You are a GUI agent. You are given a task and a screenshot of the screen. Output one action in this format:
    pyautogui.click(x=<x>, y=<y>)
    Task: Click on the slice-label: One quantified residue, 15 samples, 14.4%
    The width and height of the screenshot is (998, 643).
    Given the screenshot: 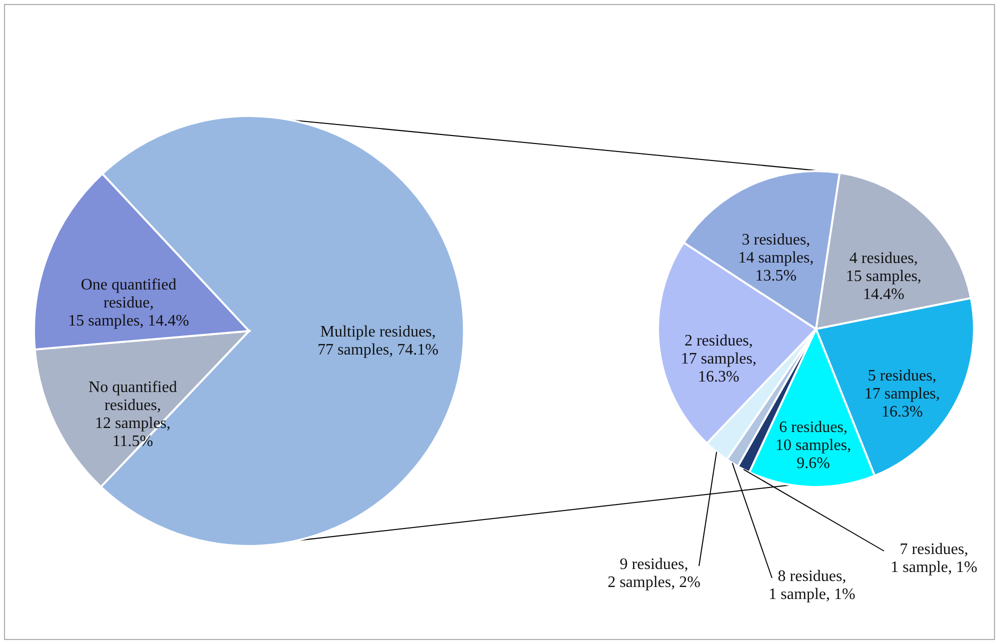 What is the action you would take?
    pyautogui.click(x=129, y=303)
    